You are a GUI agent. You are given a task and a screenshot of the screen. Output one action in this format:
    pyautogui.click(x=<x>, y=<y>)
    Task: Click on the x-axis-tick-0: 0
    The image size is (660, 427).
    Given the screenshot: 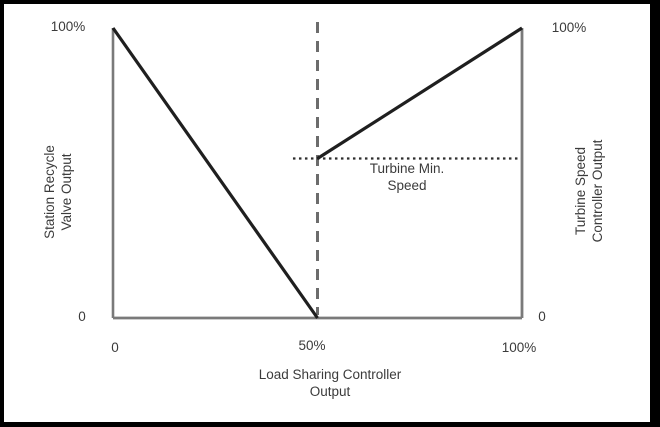 What is the action you would take?
    pyautogui.click(x=115, y=347)
    